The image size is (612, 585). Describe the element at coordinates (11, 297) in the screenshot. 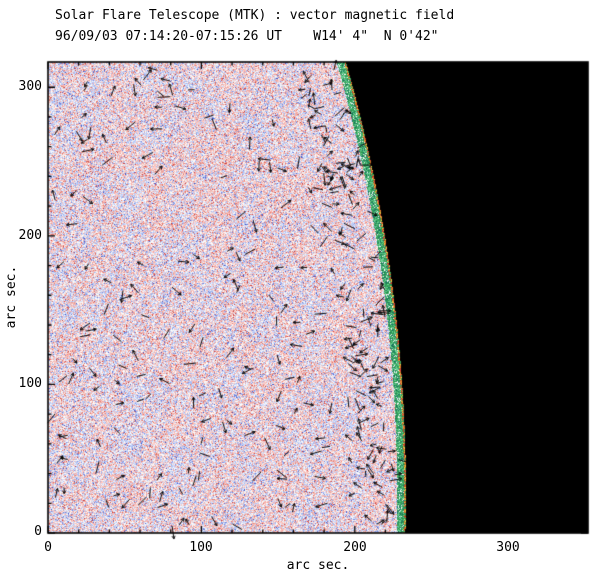

I see `y-axis-label: arc sec.` at that location.